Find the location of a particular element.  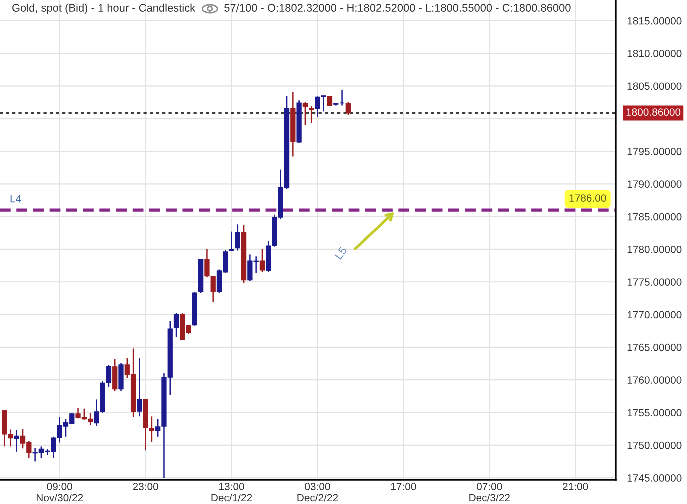

x-tick-label: 09:00 Nov/30/22 is located at coordinates (60, 492).